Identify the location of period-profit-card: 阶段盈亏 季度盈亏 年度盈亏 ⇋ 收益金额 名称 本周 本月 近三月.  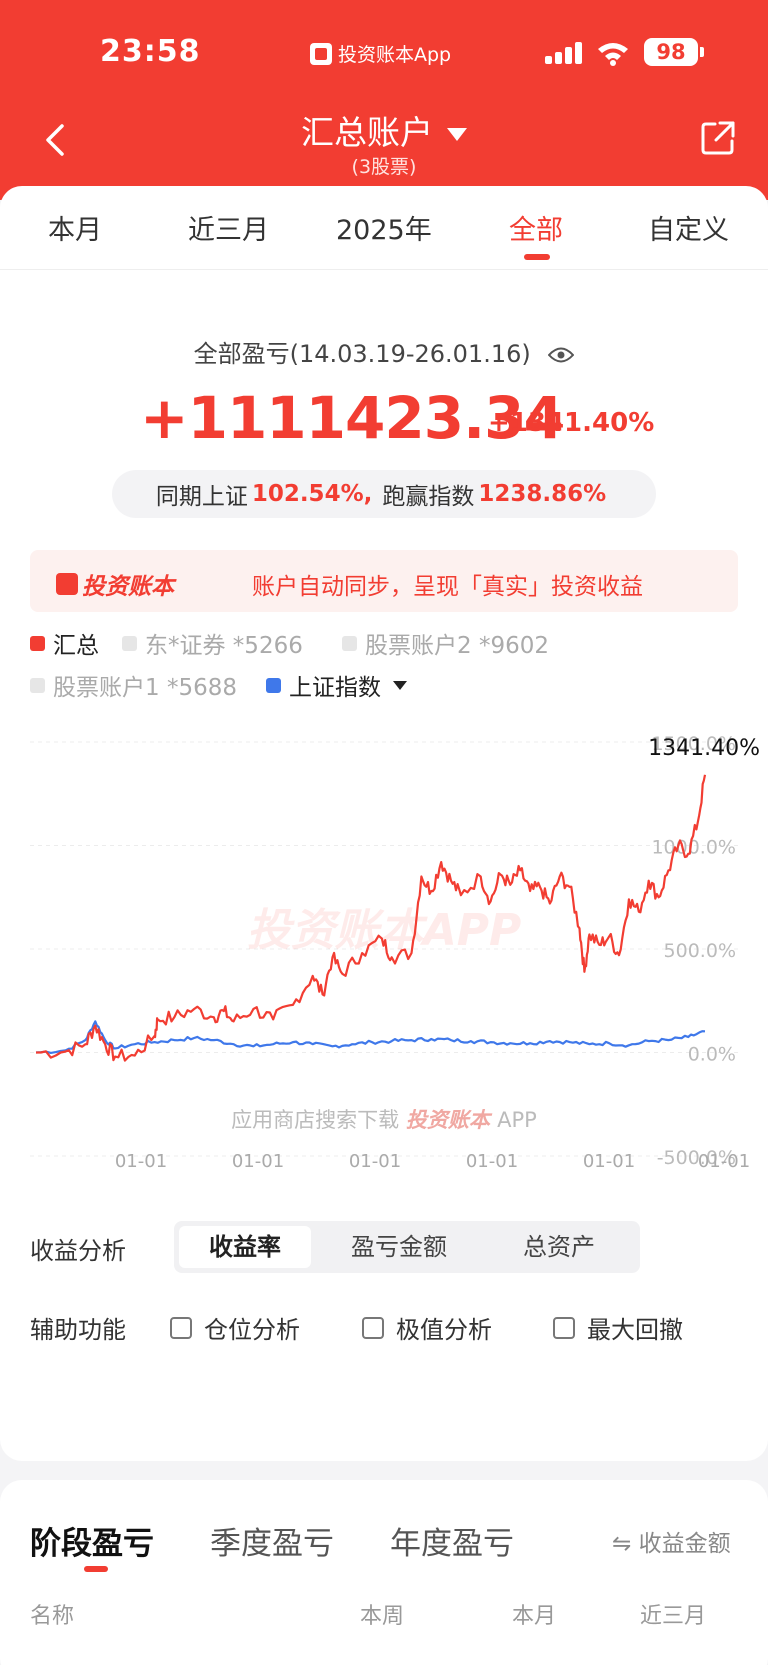
(384, 1572).